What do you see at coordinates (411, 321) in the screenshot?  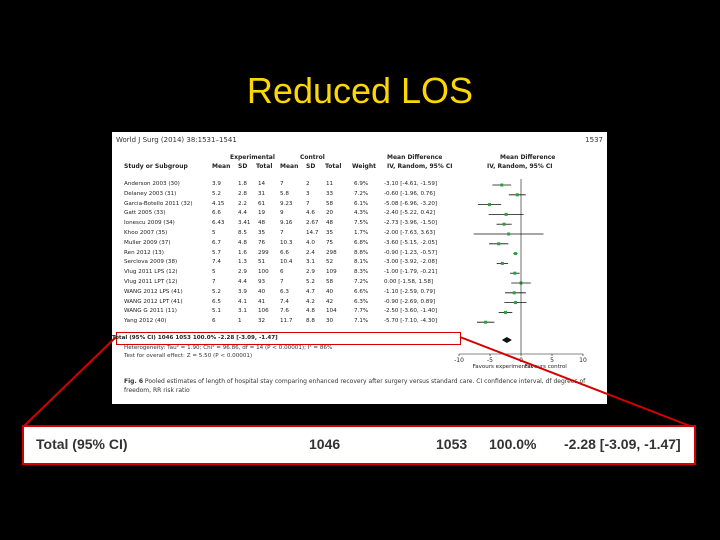 I see `ci: -5.70 [-7.10, -4.30]` at bounding box center [411, 321].